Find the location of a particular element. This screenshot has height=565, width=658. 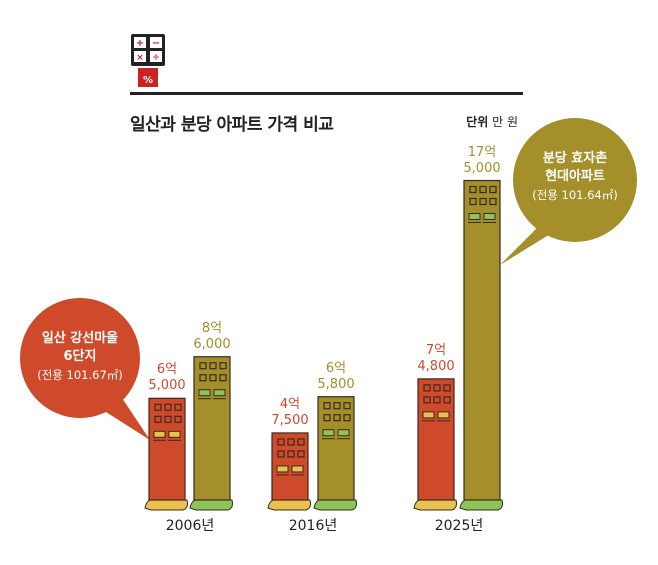

callout-area: (전용 101.64㎡) is located at coordinates (575, 195).